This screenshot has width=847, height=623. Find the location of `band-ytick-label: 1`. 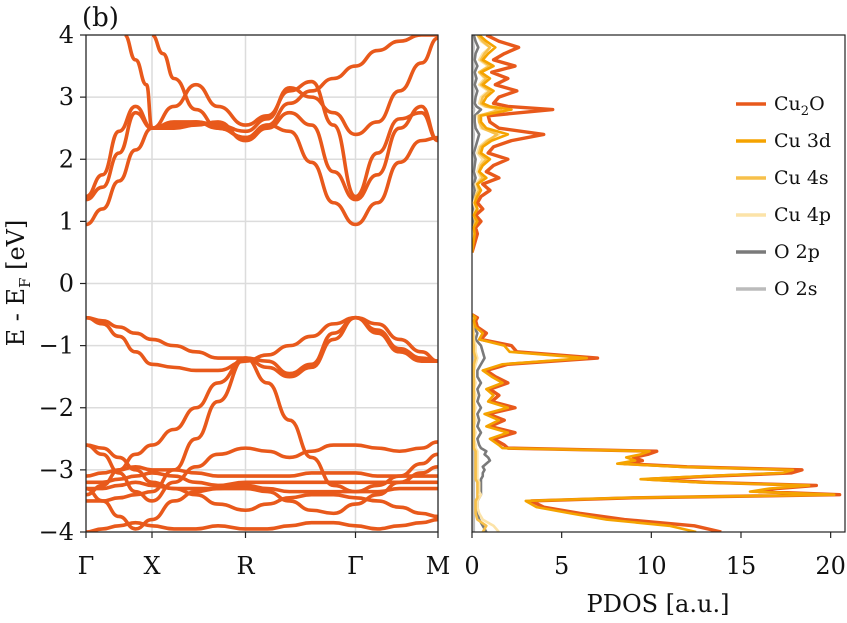

band-ytick-label: 1 is located at coordinates (66, 221).